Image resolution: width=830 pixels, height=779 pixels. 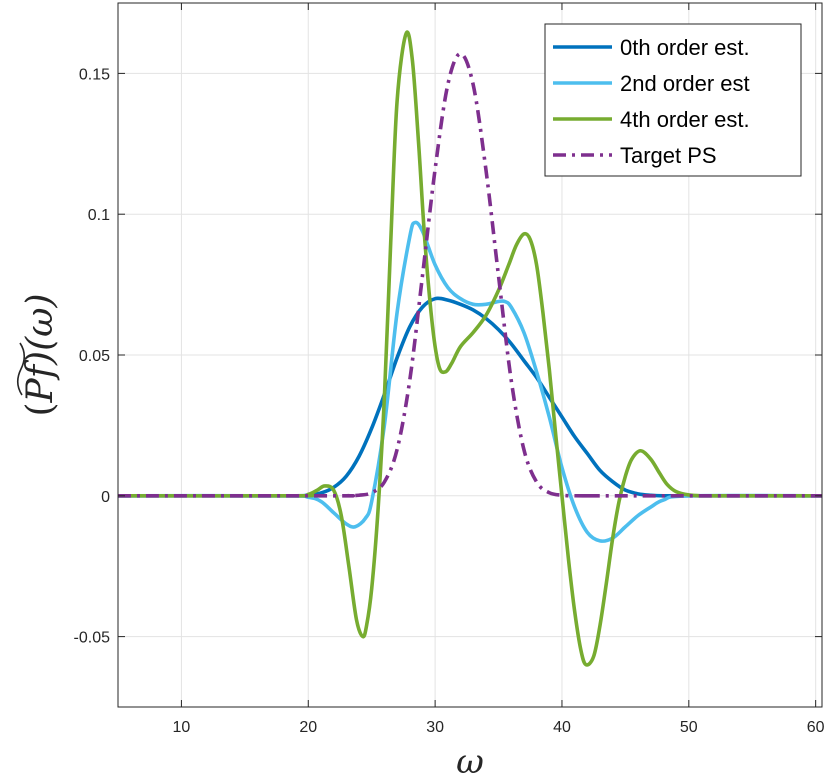 What do you see at coordinates (308, 727) in the screenshot?
I see `x-tick-label: 20` at bounding box center [308, 727].